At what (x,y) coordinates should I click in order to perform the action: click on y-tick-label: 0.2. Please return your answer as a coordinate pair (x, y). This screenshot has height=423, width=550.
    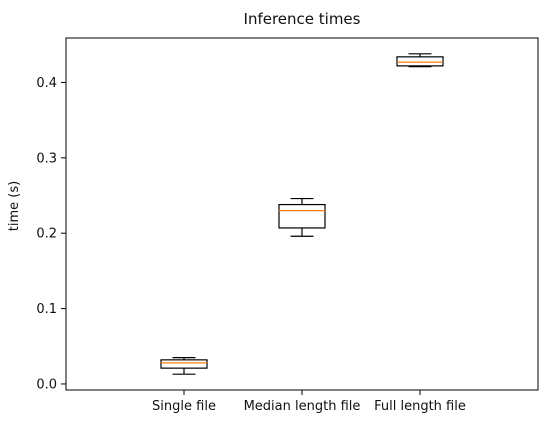
    Looking at the image, I should click on (46, 234).